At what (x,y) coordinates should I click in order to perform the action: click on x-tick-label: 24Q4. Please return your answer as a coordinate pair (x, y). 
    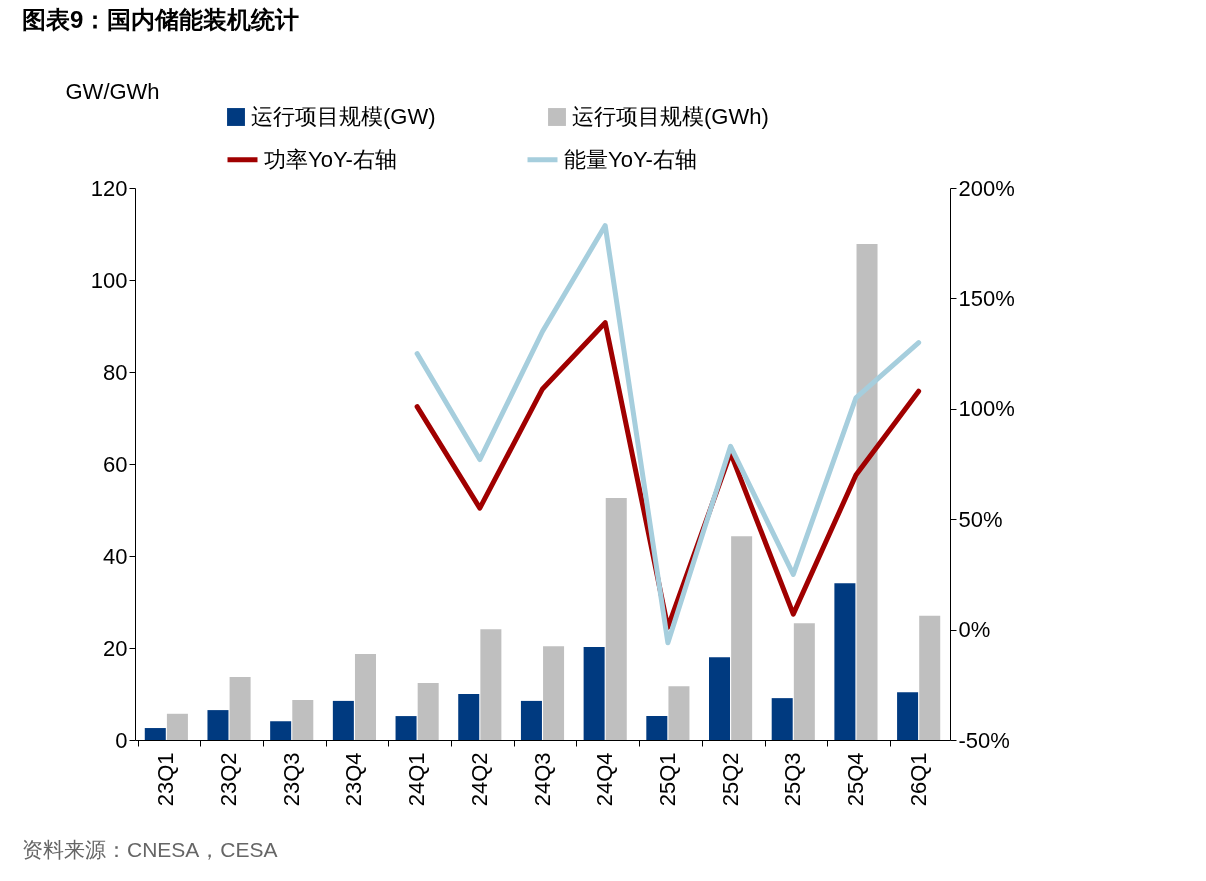
    Looking at the image, I should click on (605, 779).